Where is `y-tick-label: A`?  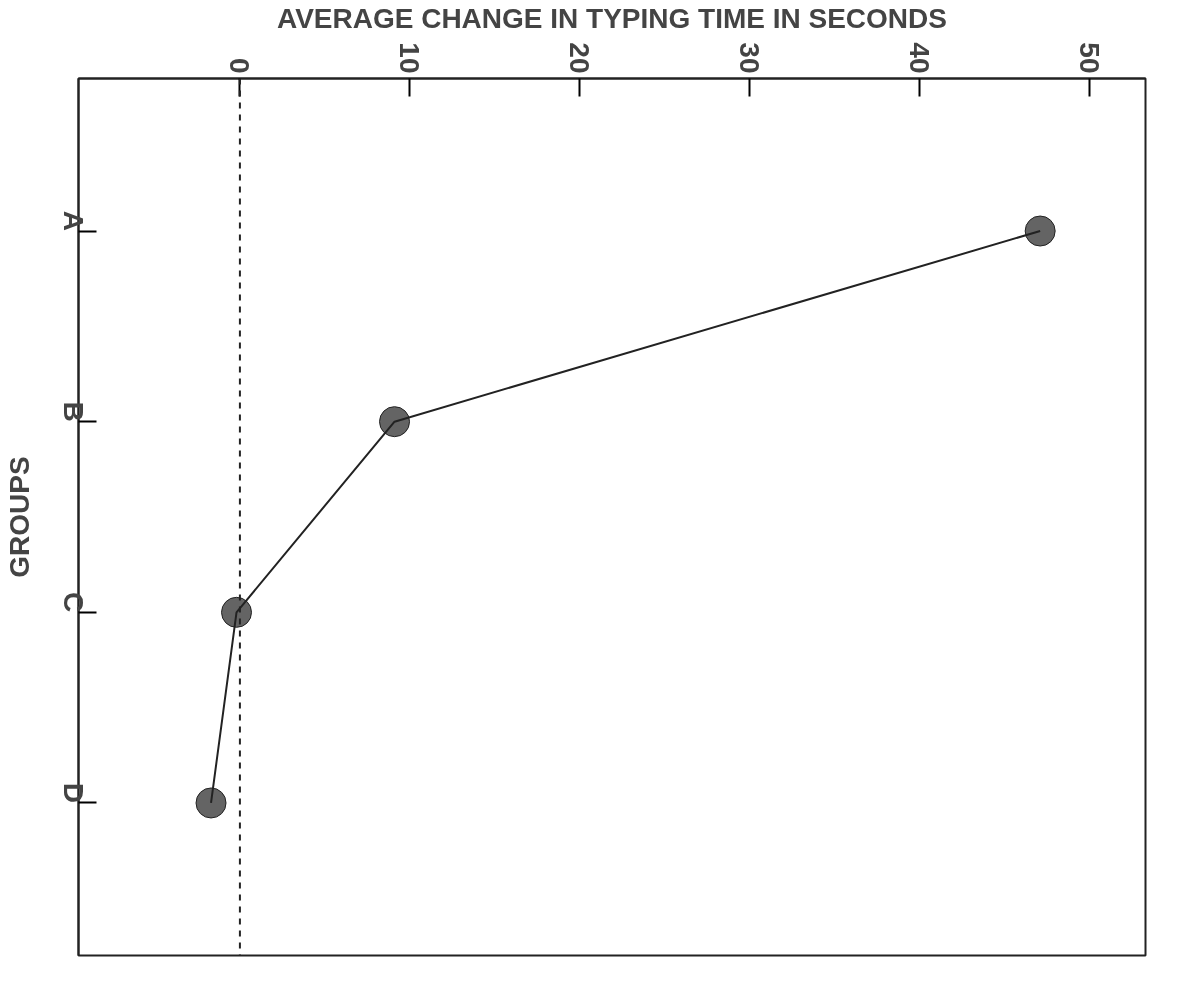 y-tick-label: A is located at coordinates (73, 221).